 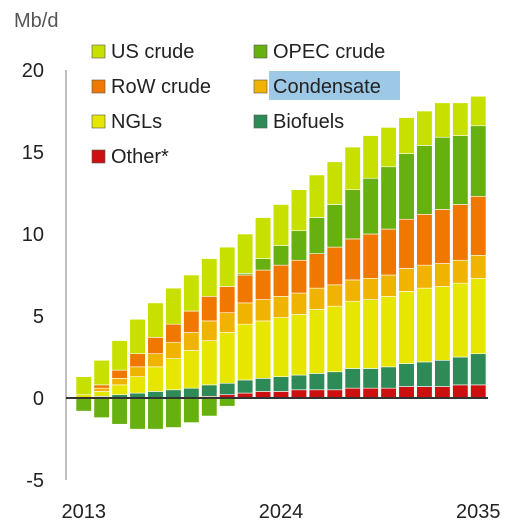 I want to click on x-tick-labels: 2013 2024 2035, so click(x=281, y=512).